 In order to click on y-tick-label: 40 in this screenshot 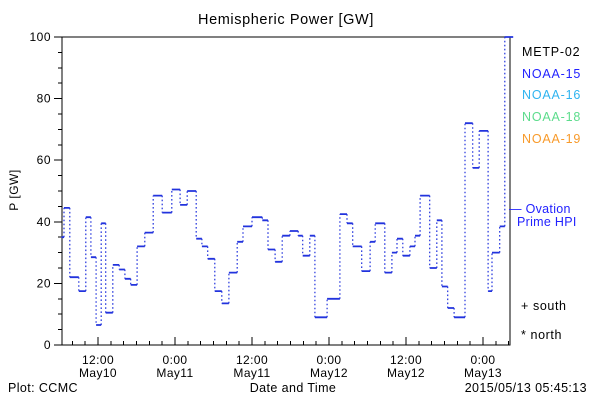, I will do `click(44, 222)`.